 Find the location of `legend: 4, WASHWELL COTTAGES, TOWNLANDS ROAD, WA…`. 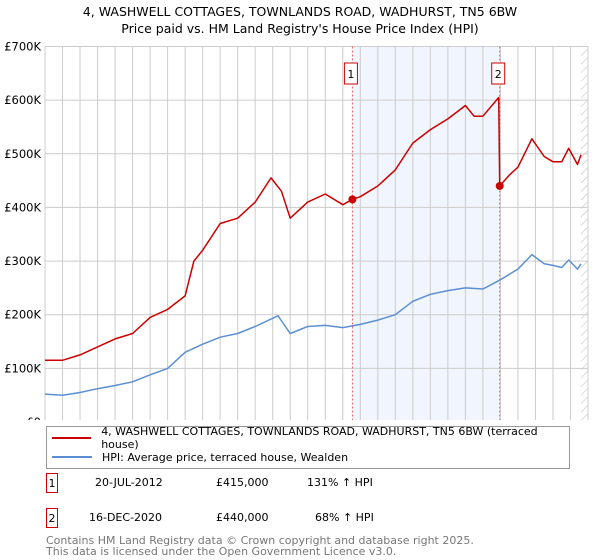

legend: 4, WASHWELL COTTAGES, TOWNLANDS ROAD, WA… is located at coordinates (308, 447).